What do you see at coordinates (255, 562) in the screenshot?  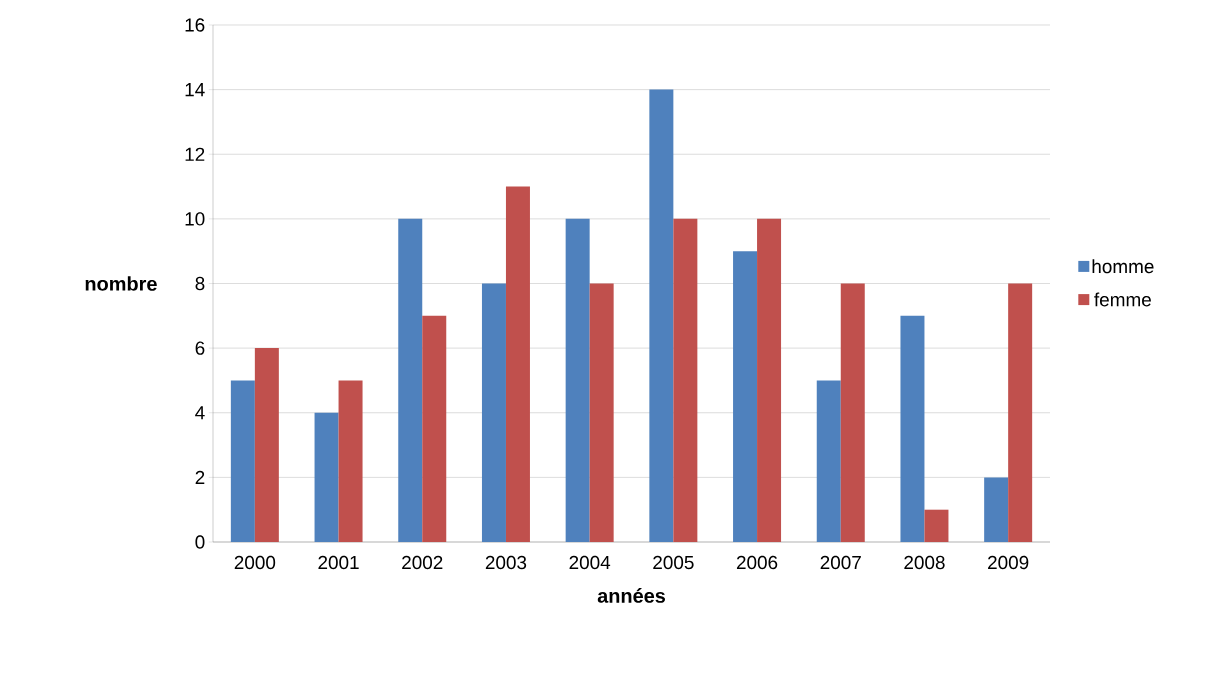 I see `x-tick-label: 2000` at bounding box center [255, 562].